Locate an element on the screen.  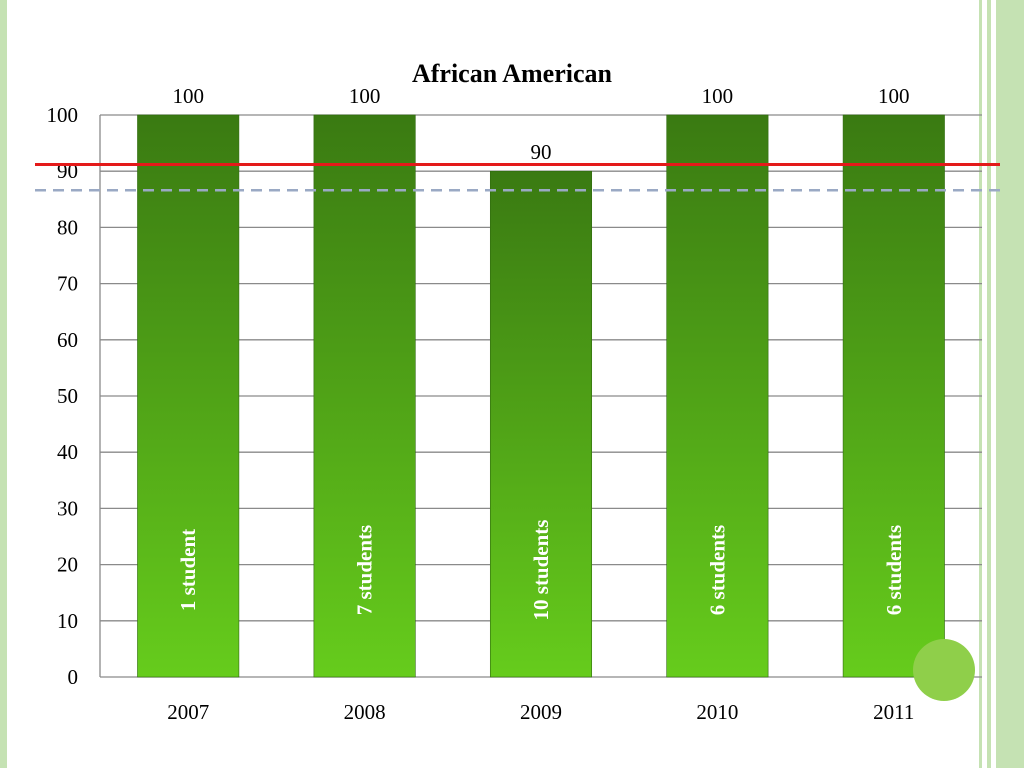
reference-lines is located at coordinates (517, 177).